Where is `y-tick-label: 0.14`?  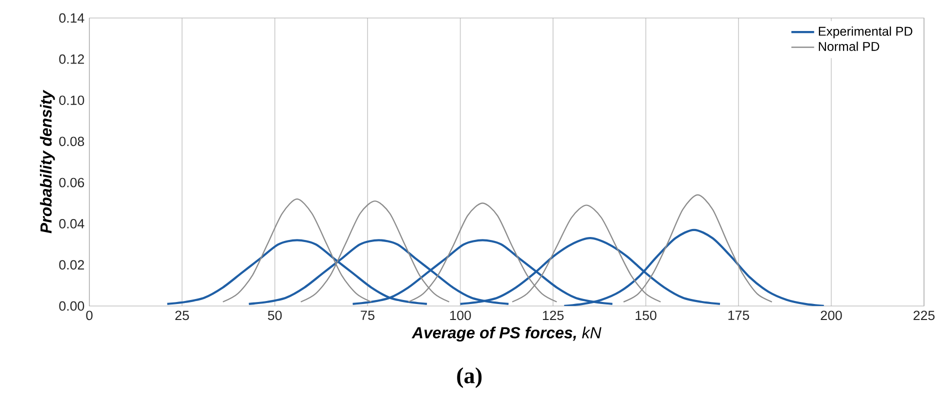 y-tick-label: 0.14 is located at coordinates (71, 18).